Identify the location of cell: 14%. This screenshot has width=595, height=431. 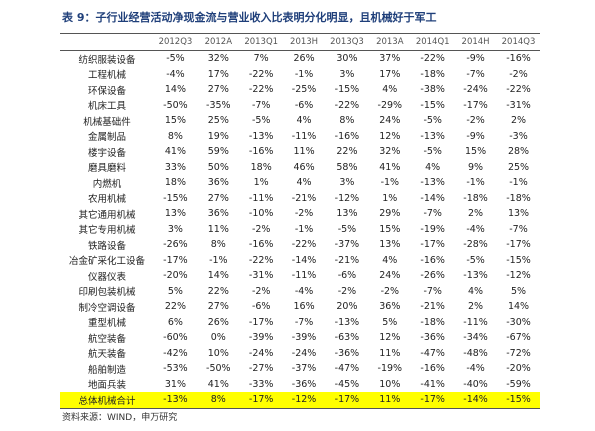
(218, 276).